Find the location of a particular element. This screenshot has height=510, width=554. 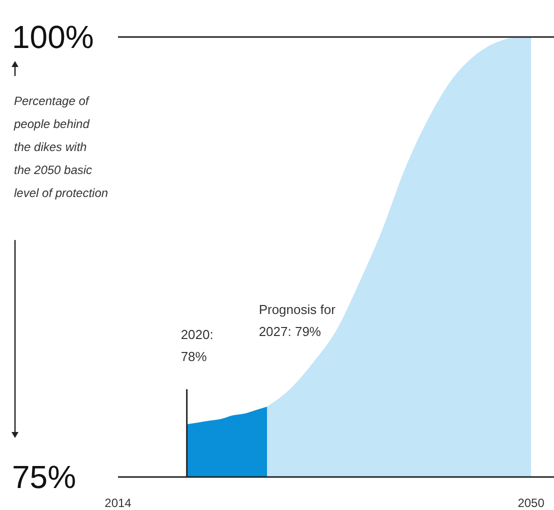

y-tick-label: 75% is located at coordinates (44, 477).